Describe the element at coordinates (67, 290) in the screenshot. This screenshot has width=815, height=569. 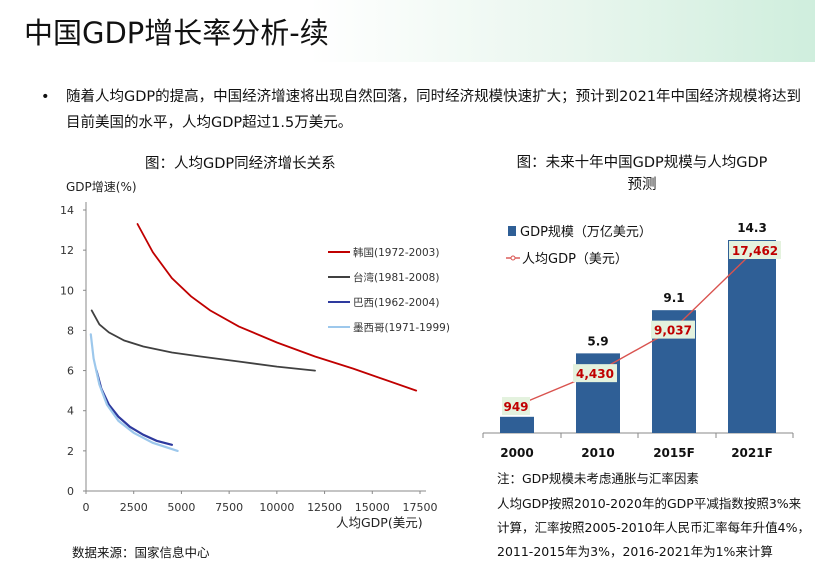
I see `y-tick-label: 10` at that location.